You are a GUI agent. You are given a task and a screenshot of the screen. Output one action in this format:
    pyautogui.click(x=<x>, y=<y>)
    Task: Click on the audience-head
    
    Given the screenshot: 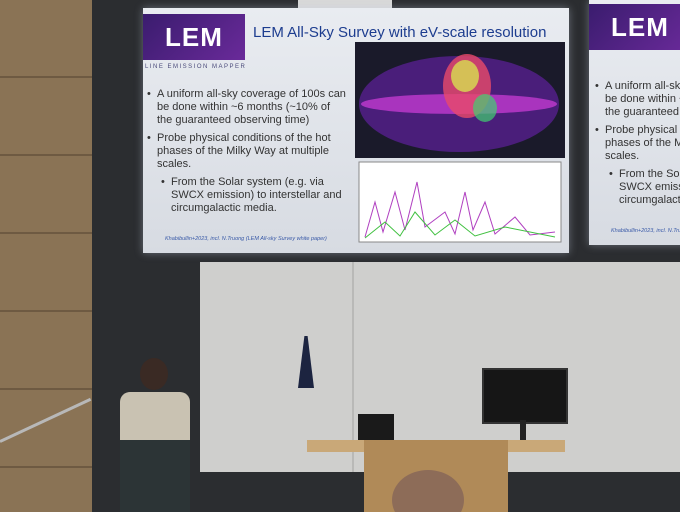 What is the action you would take?
    pyautogui.click(x=428, y=491)
    